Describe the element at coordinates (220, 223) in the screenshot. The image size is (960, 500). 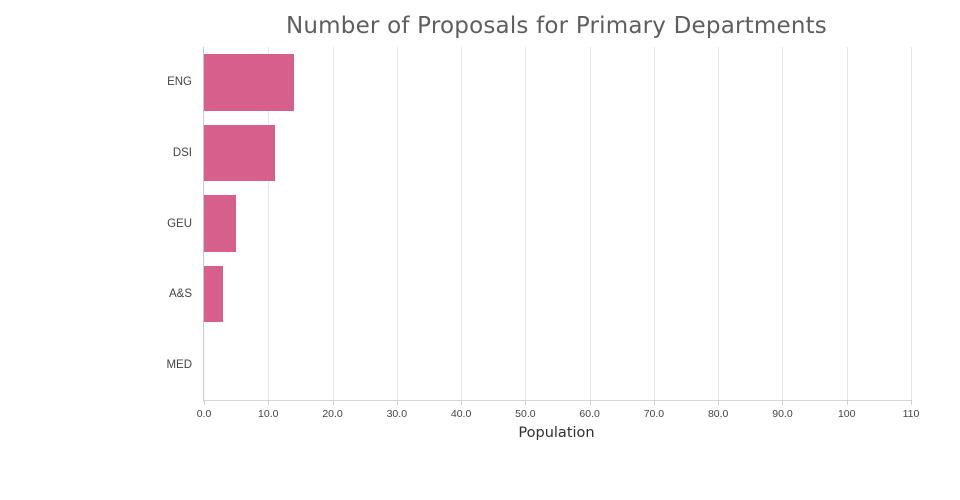
I see `bar-geu` at that location.